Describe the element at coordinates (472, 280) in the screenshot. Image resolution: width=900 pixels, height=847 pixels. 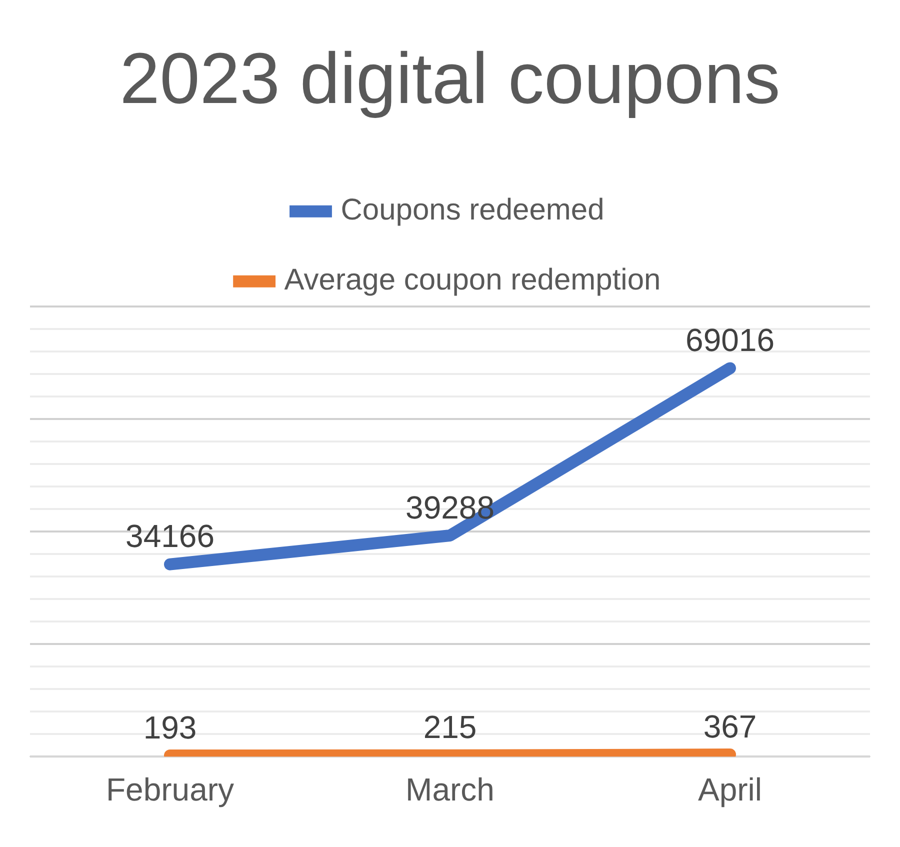
I see `legend-label: Average coupon redemption` at that location.